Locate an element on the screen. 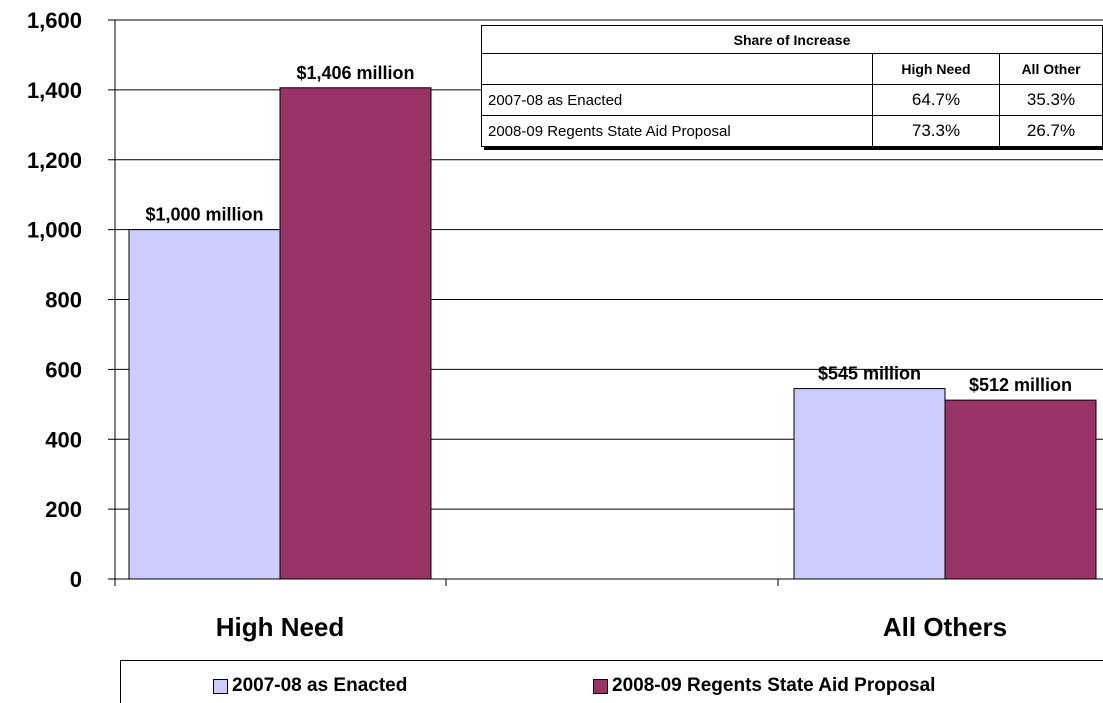 This screenshot has width=1103, height=703. category-label: High Need is located at coordinates (280, 627).